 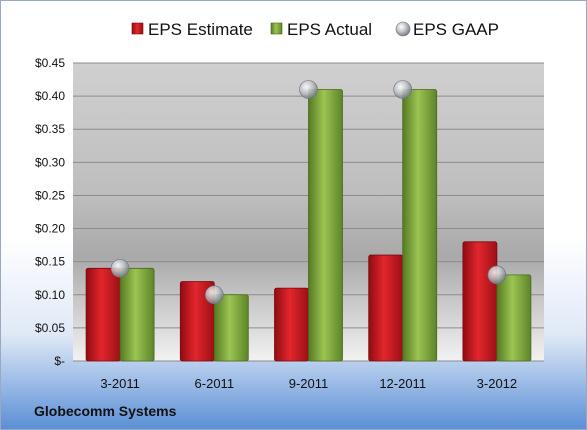 I want to click on y-tick-label: $0.10, so click(x=50, y=295).